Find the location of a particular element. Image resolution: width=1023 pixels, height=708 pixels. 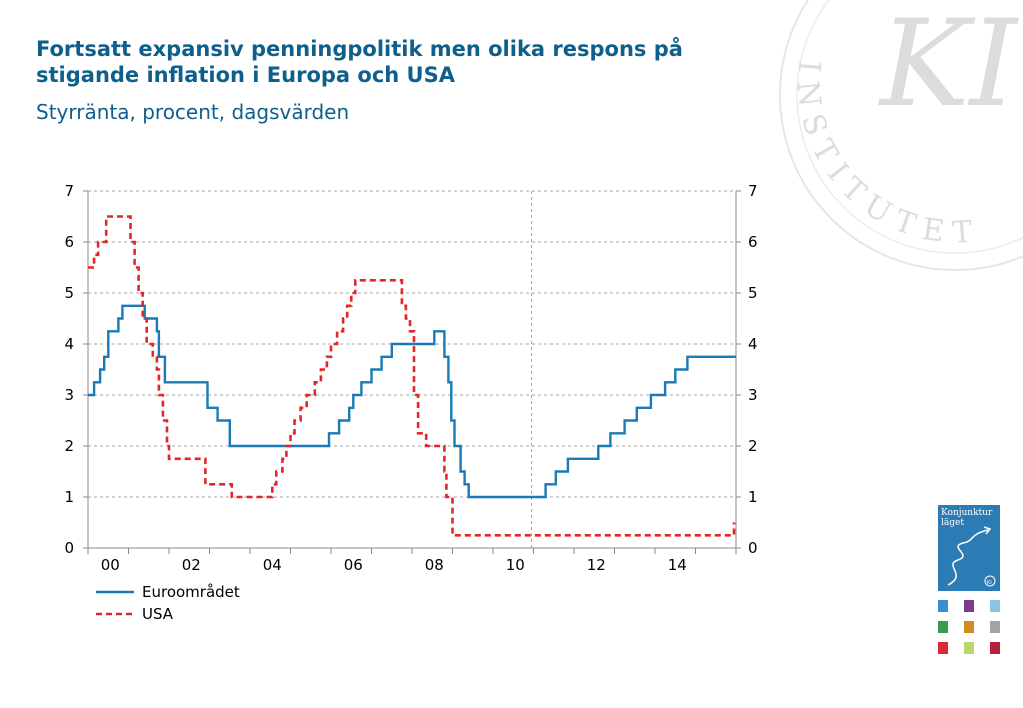

report-cover-arrow-icon: KI is located at coordinates (971, 556).